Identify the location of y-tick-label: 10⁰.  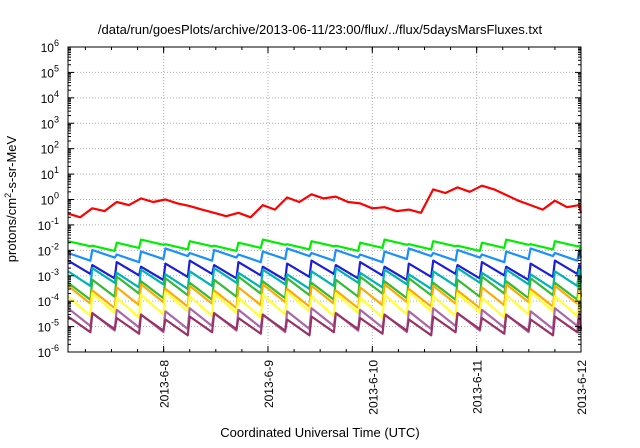
(50, 199).